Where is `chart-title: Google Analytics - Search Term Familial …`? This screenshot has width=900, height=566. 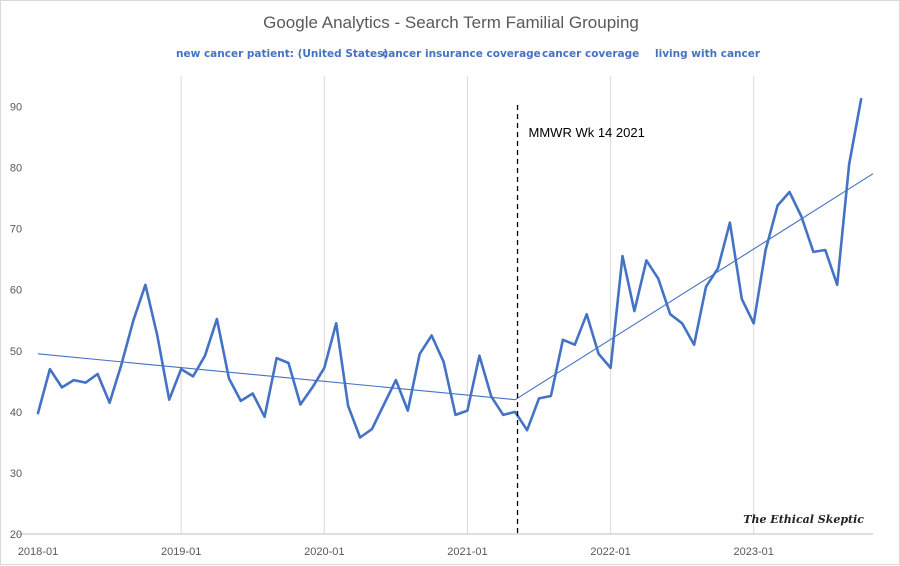
chart-title: Google Analytics - Search Term Familial … is located at coordinates (451, 22).